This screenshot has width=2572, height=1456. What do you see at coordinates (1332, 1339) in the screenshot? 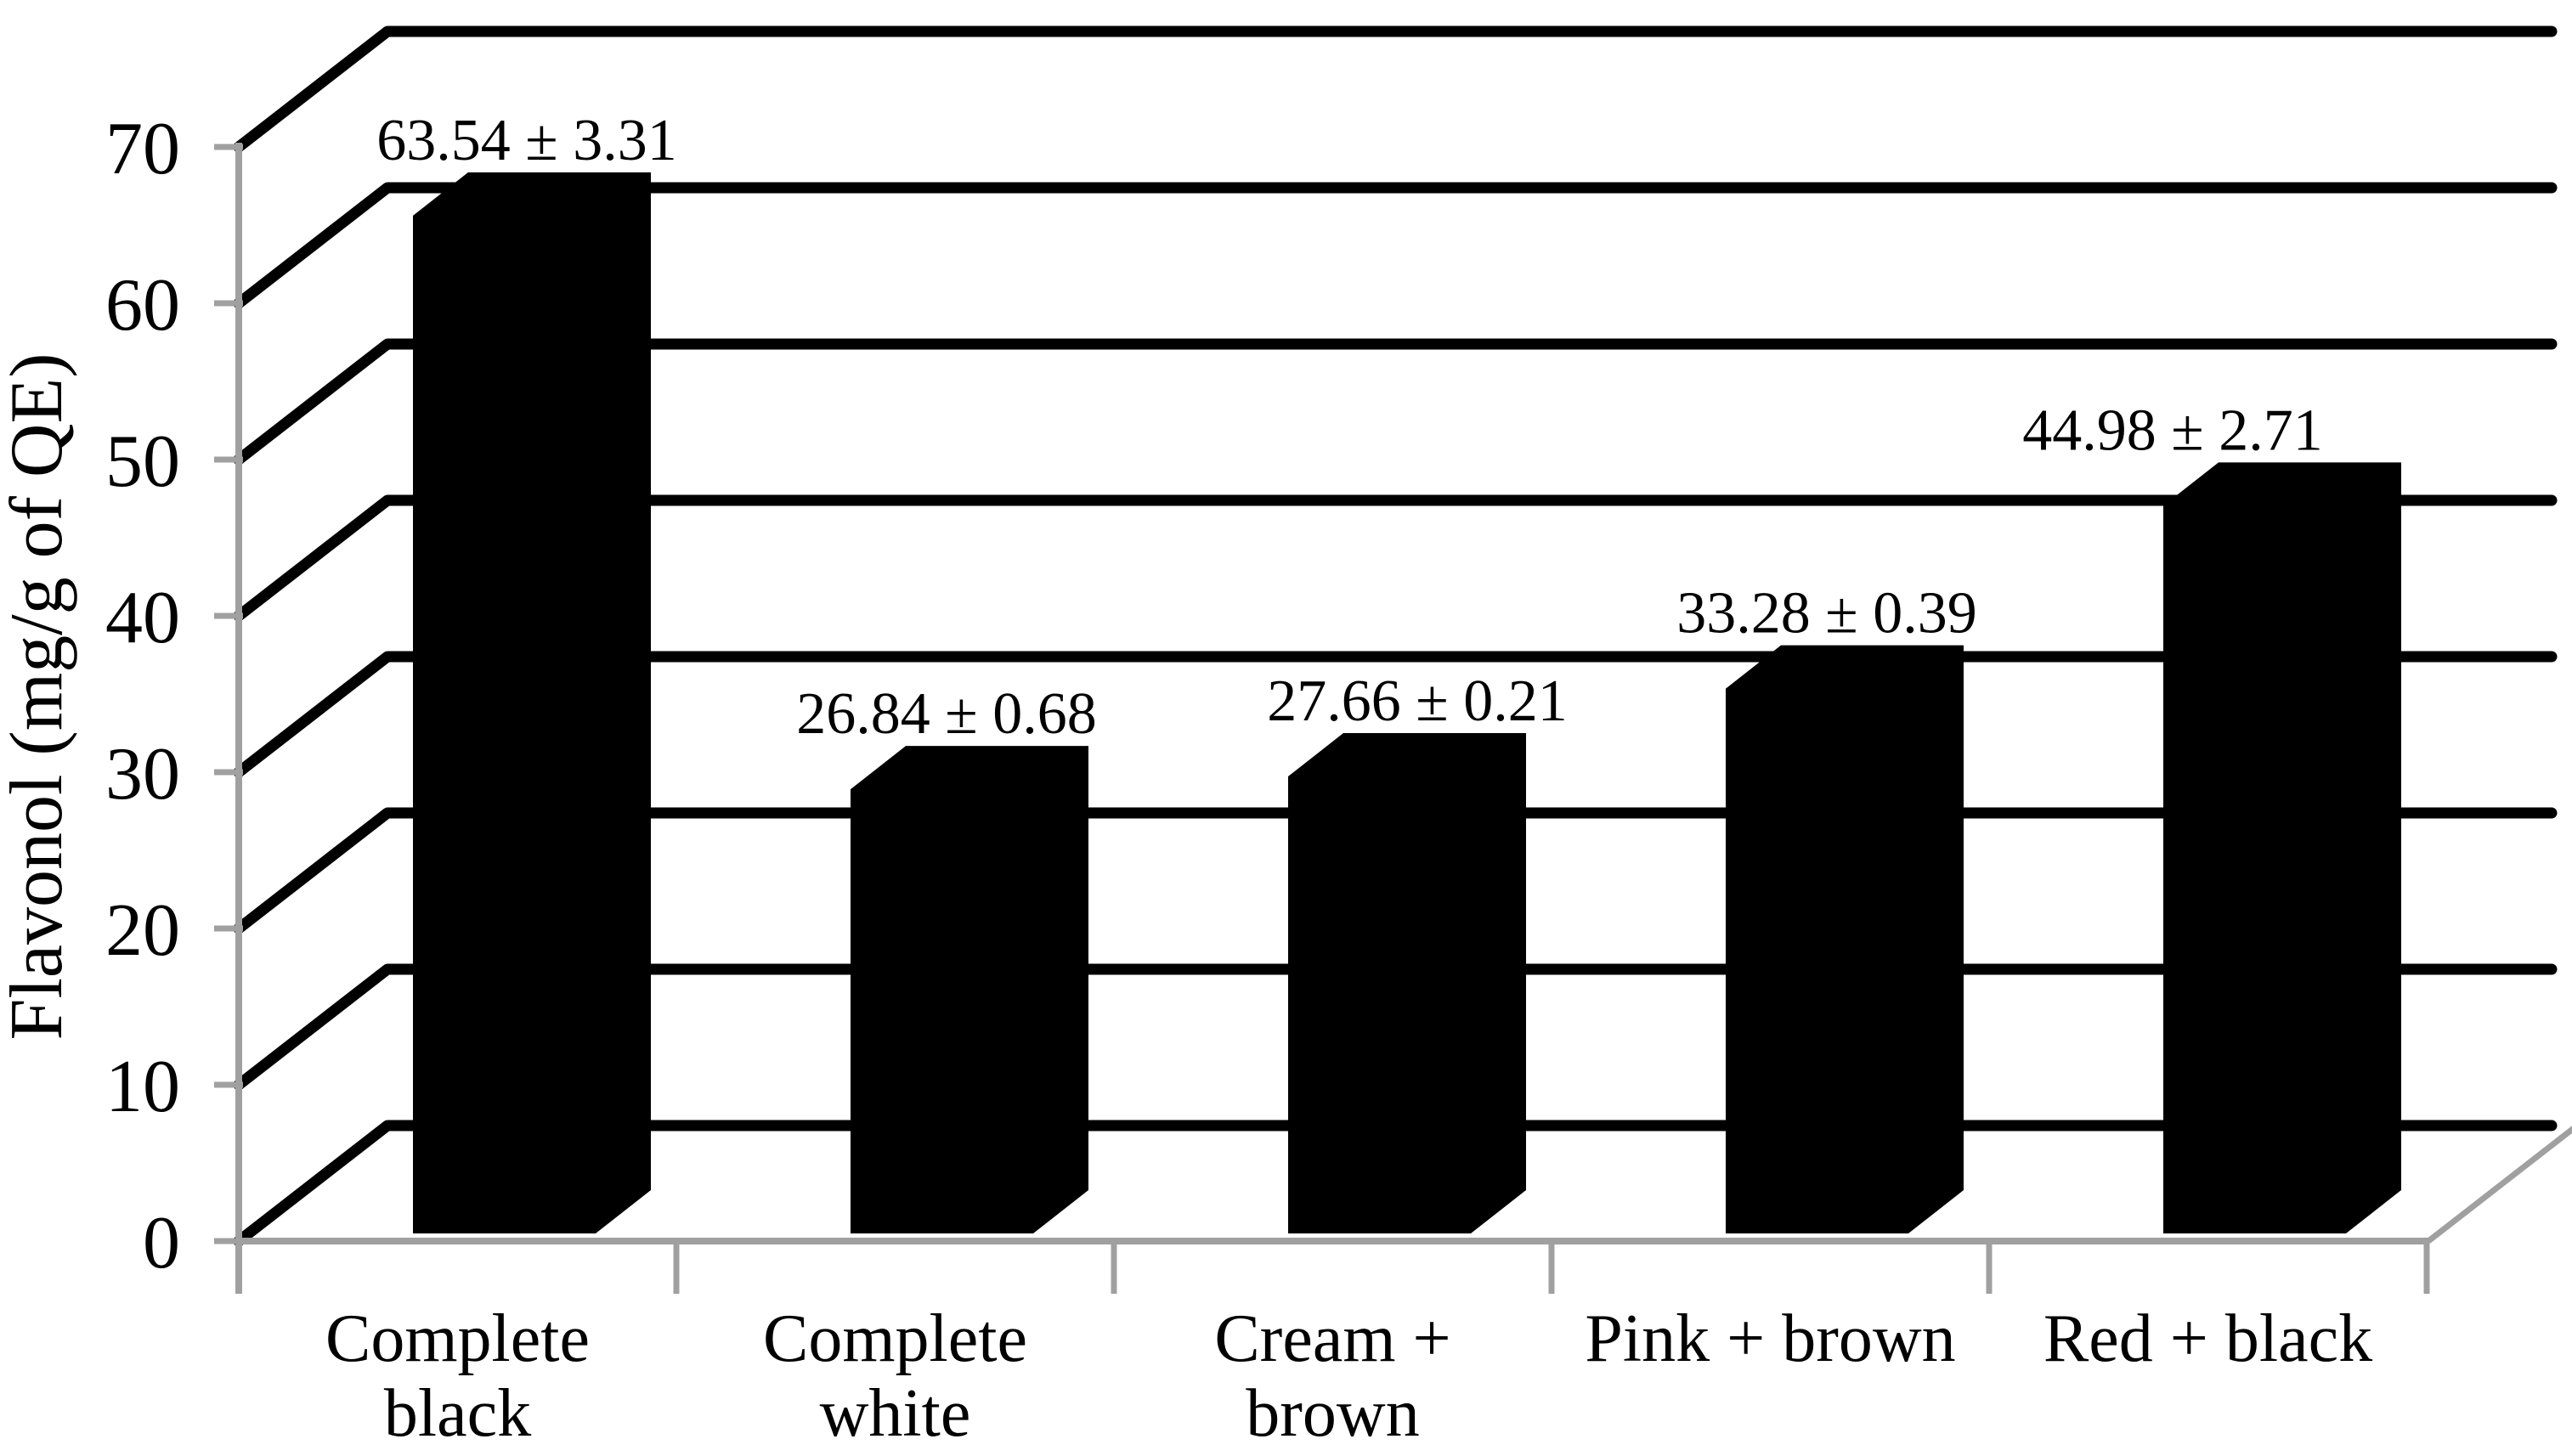
I see `category-label-cream-brown-line1: Cream +` at bounding box center [1332, 1339].